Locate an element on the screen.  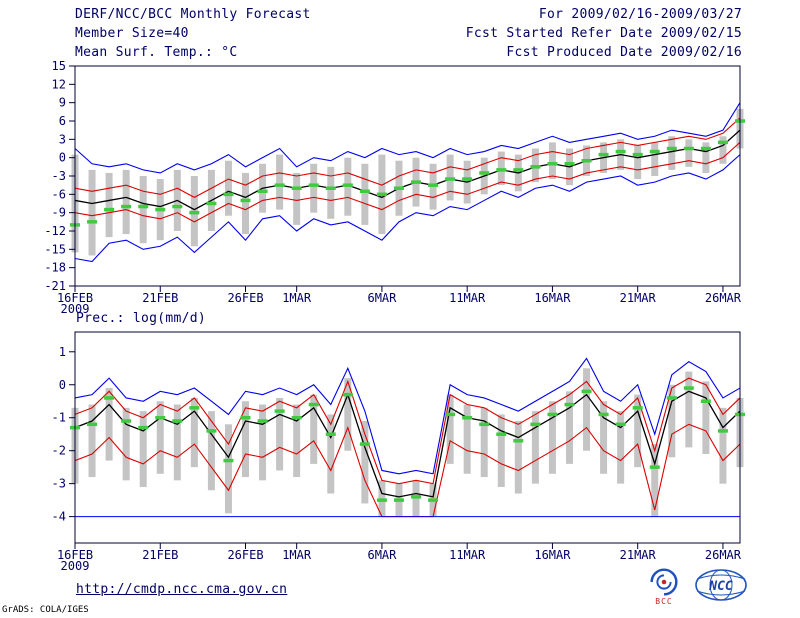
y-tick-label: -2 is located at coordinates (59, 451).